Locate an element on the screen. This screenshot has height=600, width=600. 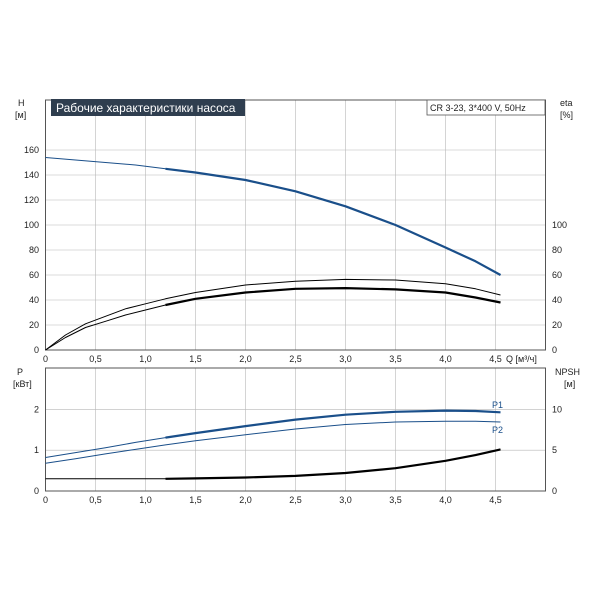
p2-curve is located at coordinates (273, 442).